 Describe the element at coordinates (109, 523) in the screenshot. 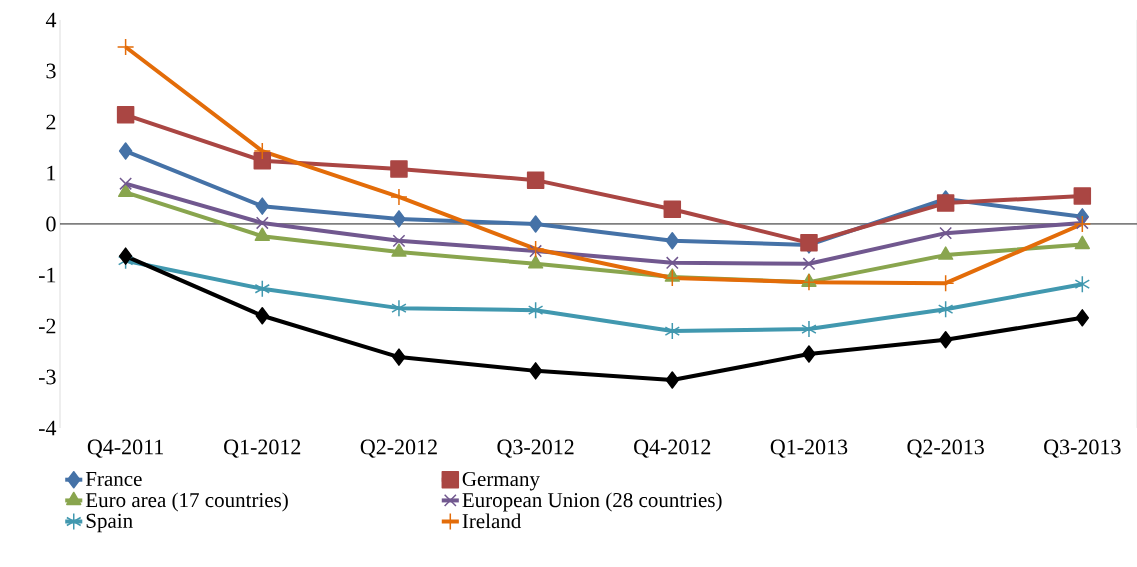

I see `legend-label: Spain` at that location.